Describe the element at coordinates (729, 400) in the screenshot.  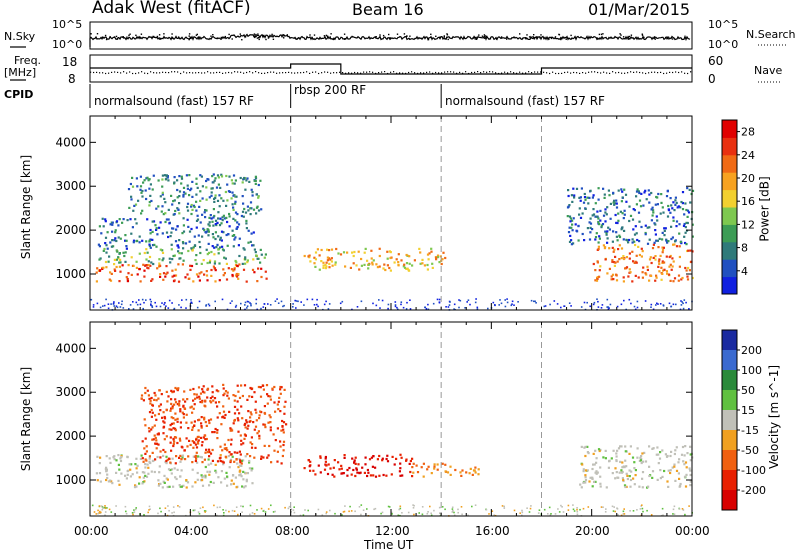
I see `velocity-colorbar-swatch` at that location.